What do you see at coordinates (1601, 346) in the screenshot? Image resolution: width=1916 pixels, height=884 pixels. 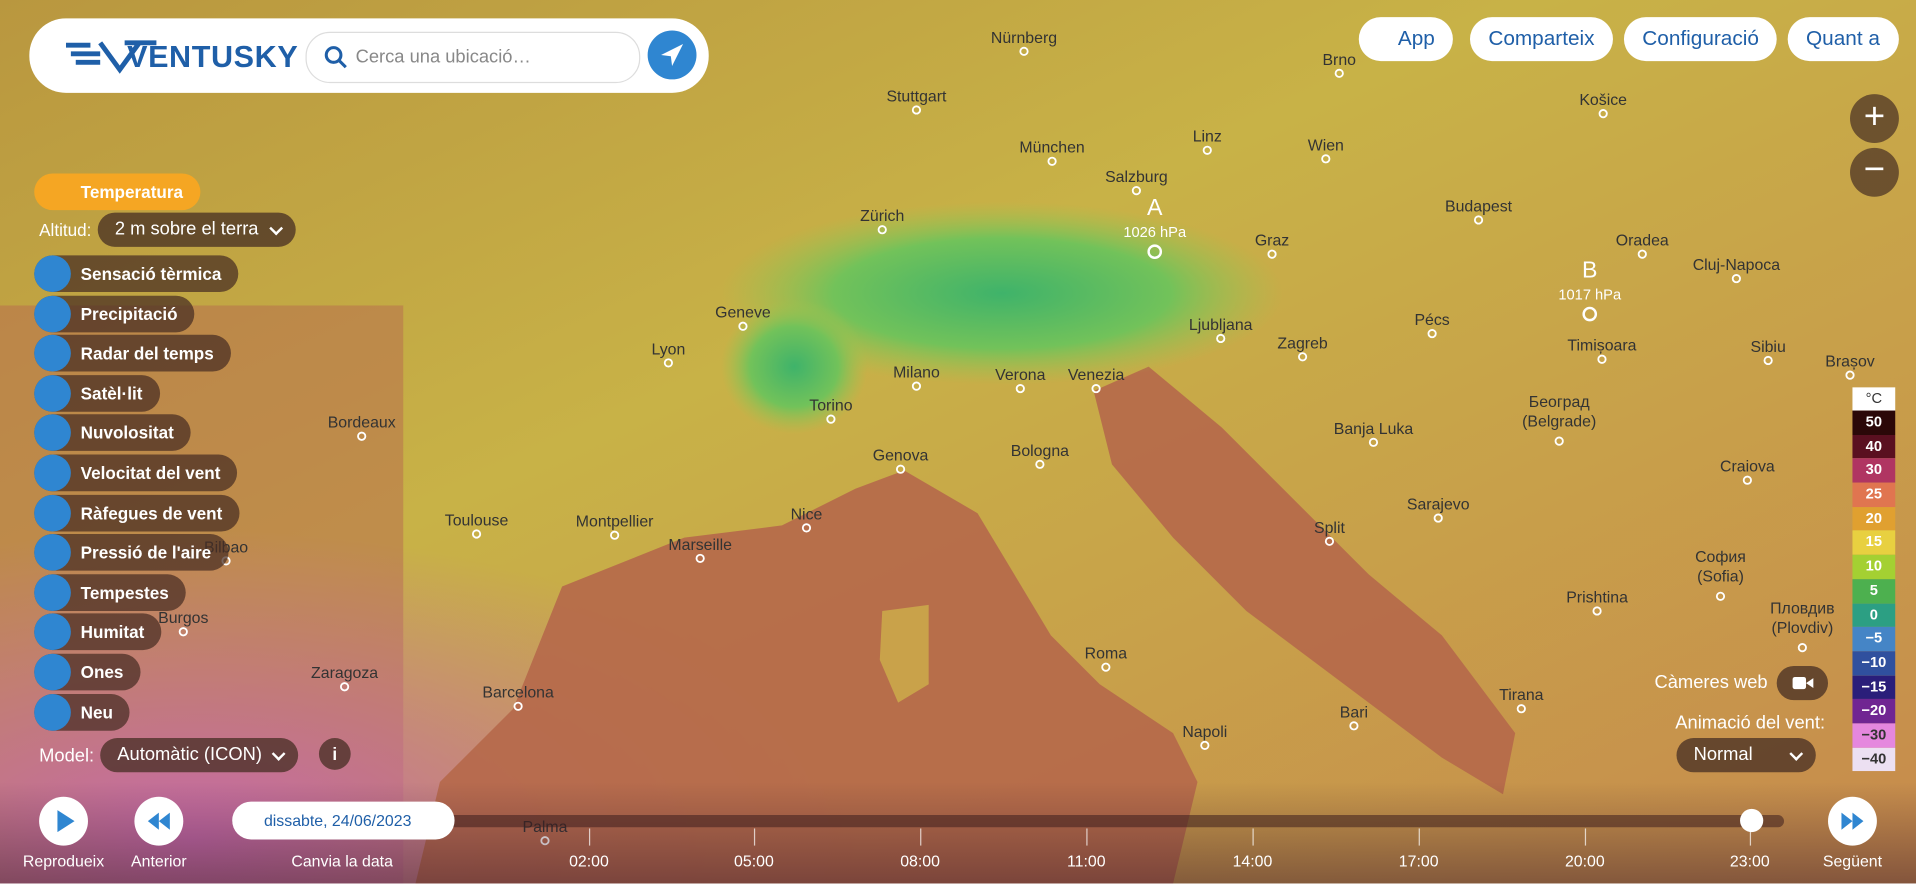 I see `city-label: Timișoara` at bounding box center [1601, 346].